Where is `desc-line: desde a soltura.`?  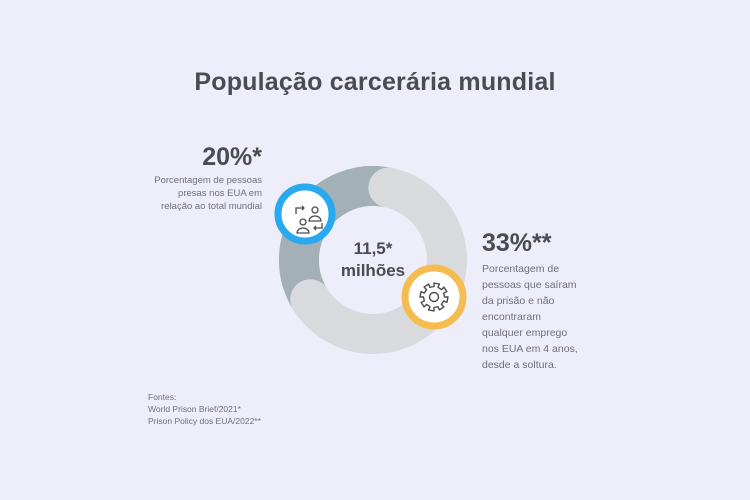
desc-line: desde a soltura. is located at coordinates (519, 365).